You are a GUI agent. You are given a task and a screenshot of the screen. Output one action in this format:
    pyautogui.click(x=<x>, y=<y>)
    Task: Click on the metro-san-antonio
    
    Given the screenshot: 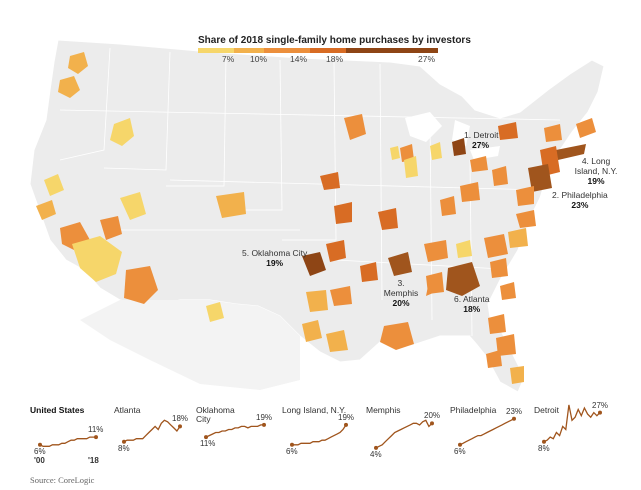 What is the action you would take?
    pyautogui.click(x=337, y=341)
    